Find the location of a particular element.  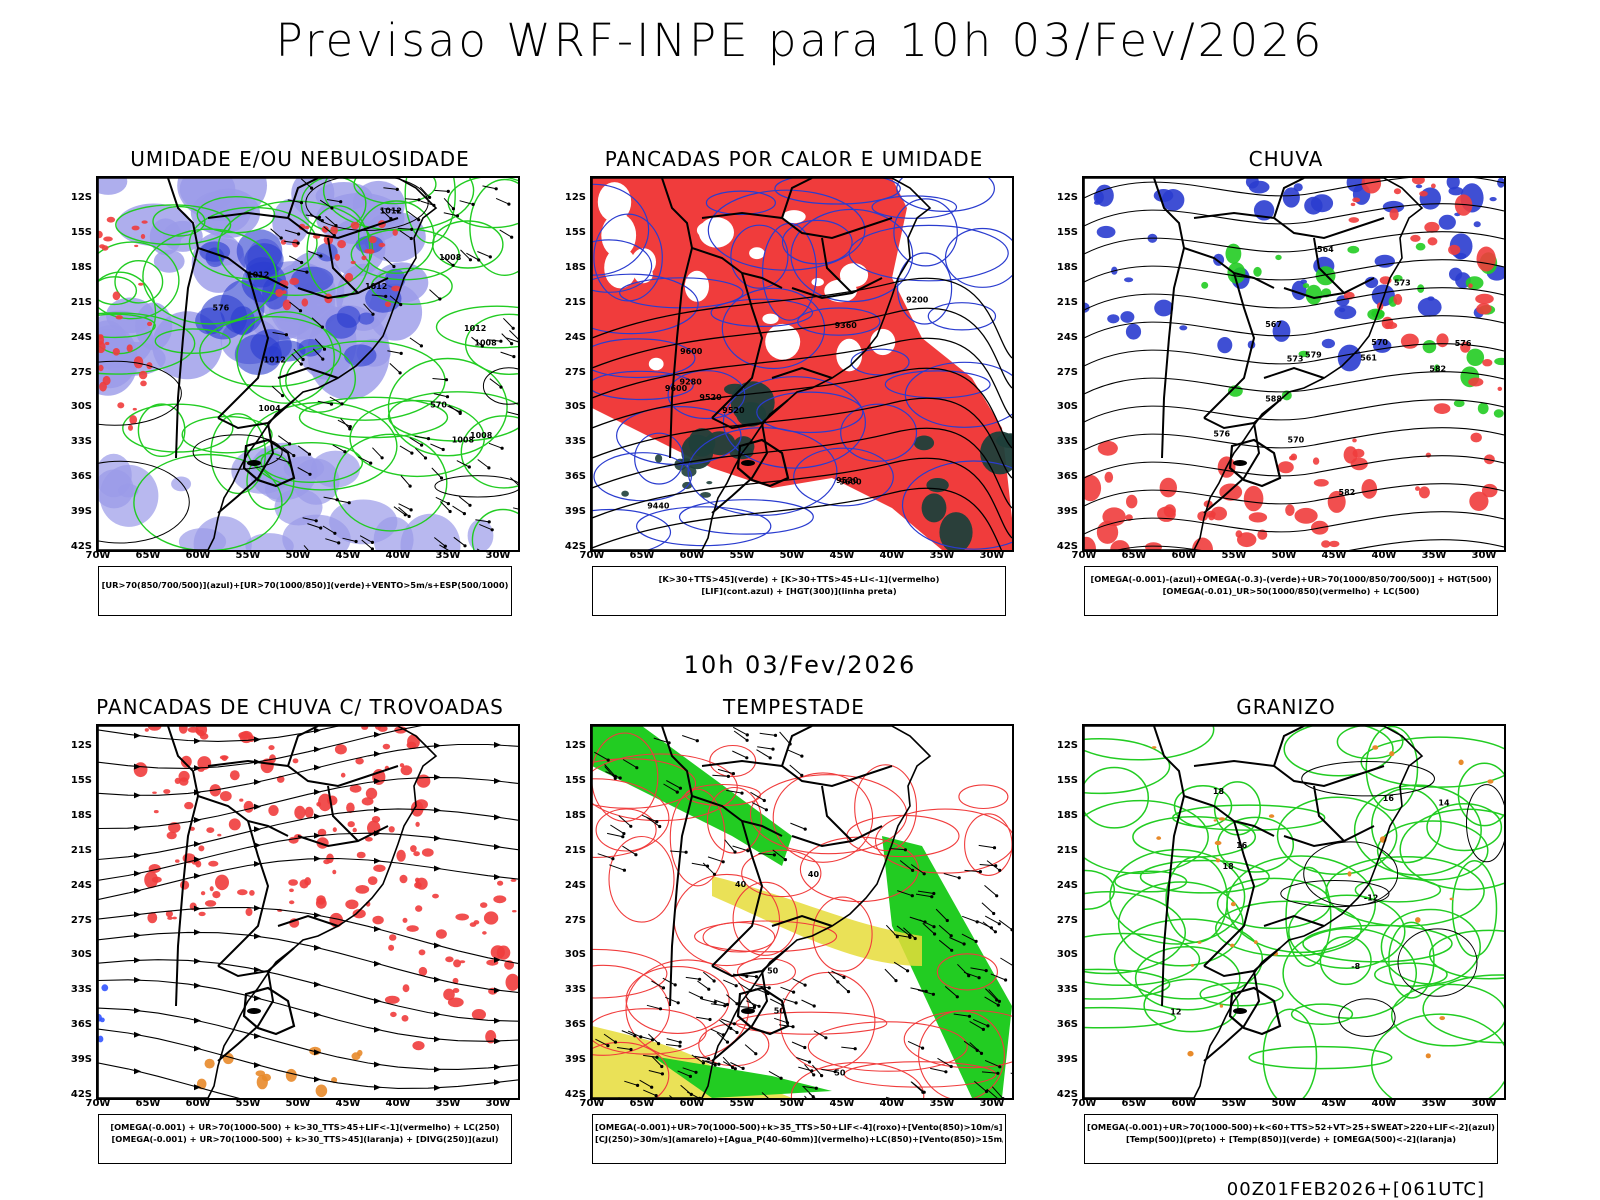

contour-label: 579 is located at coordinates (1313, 354).